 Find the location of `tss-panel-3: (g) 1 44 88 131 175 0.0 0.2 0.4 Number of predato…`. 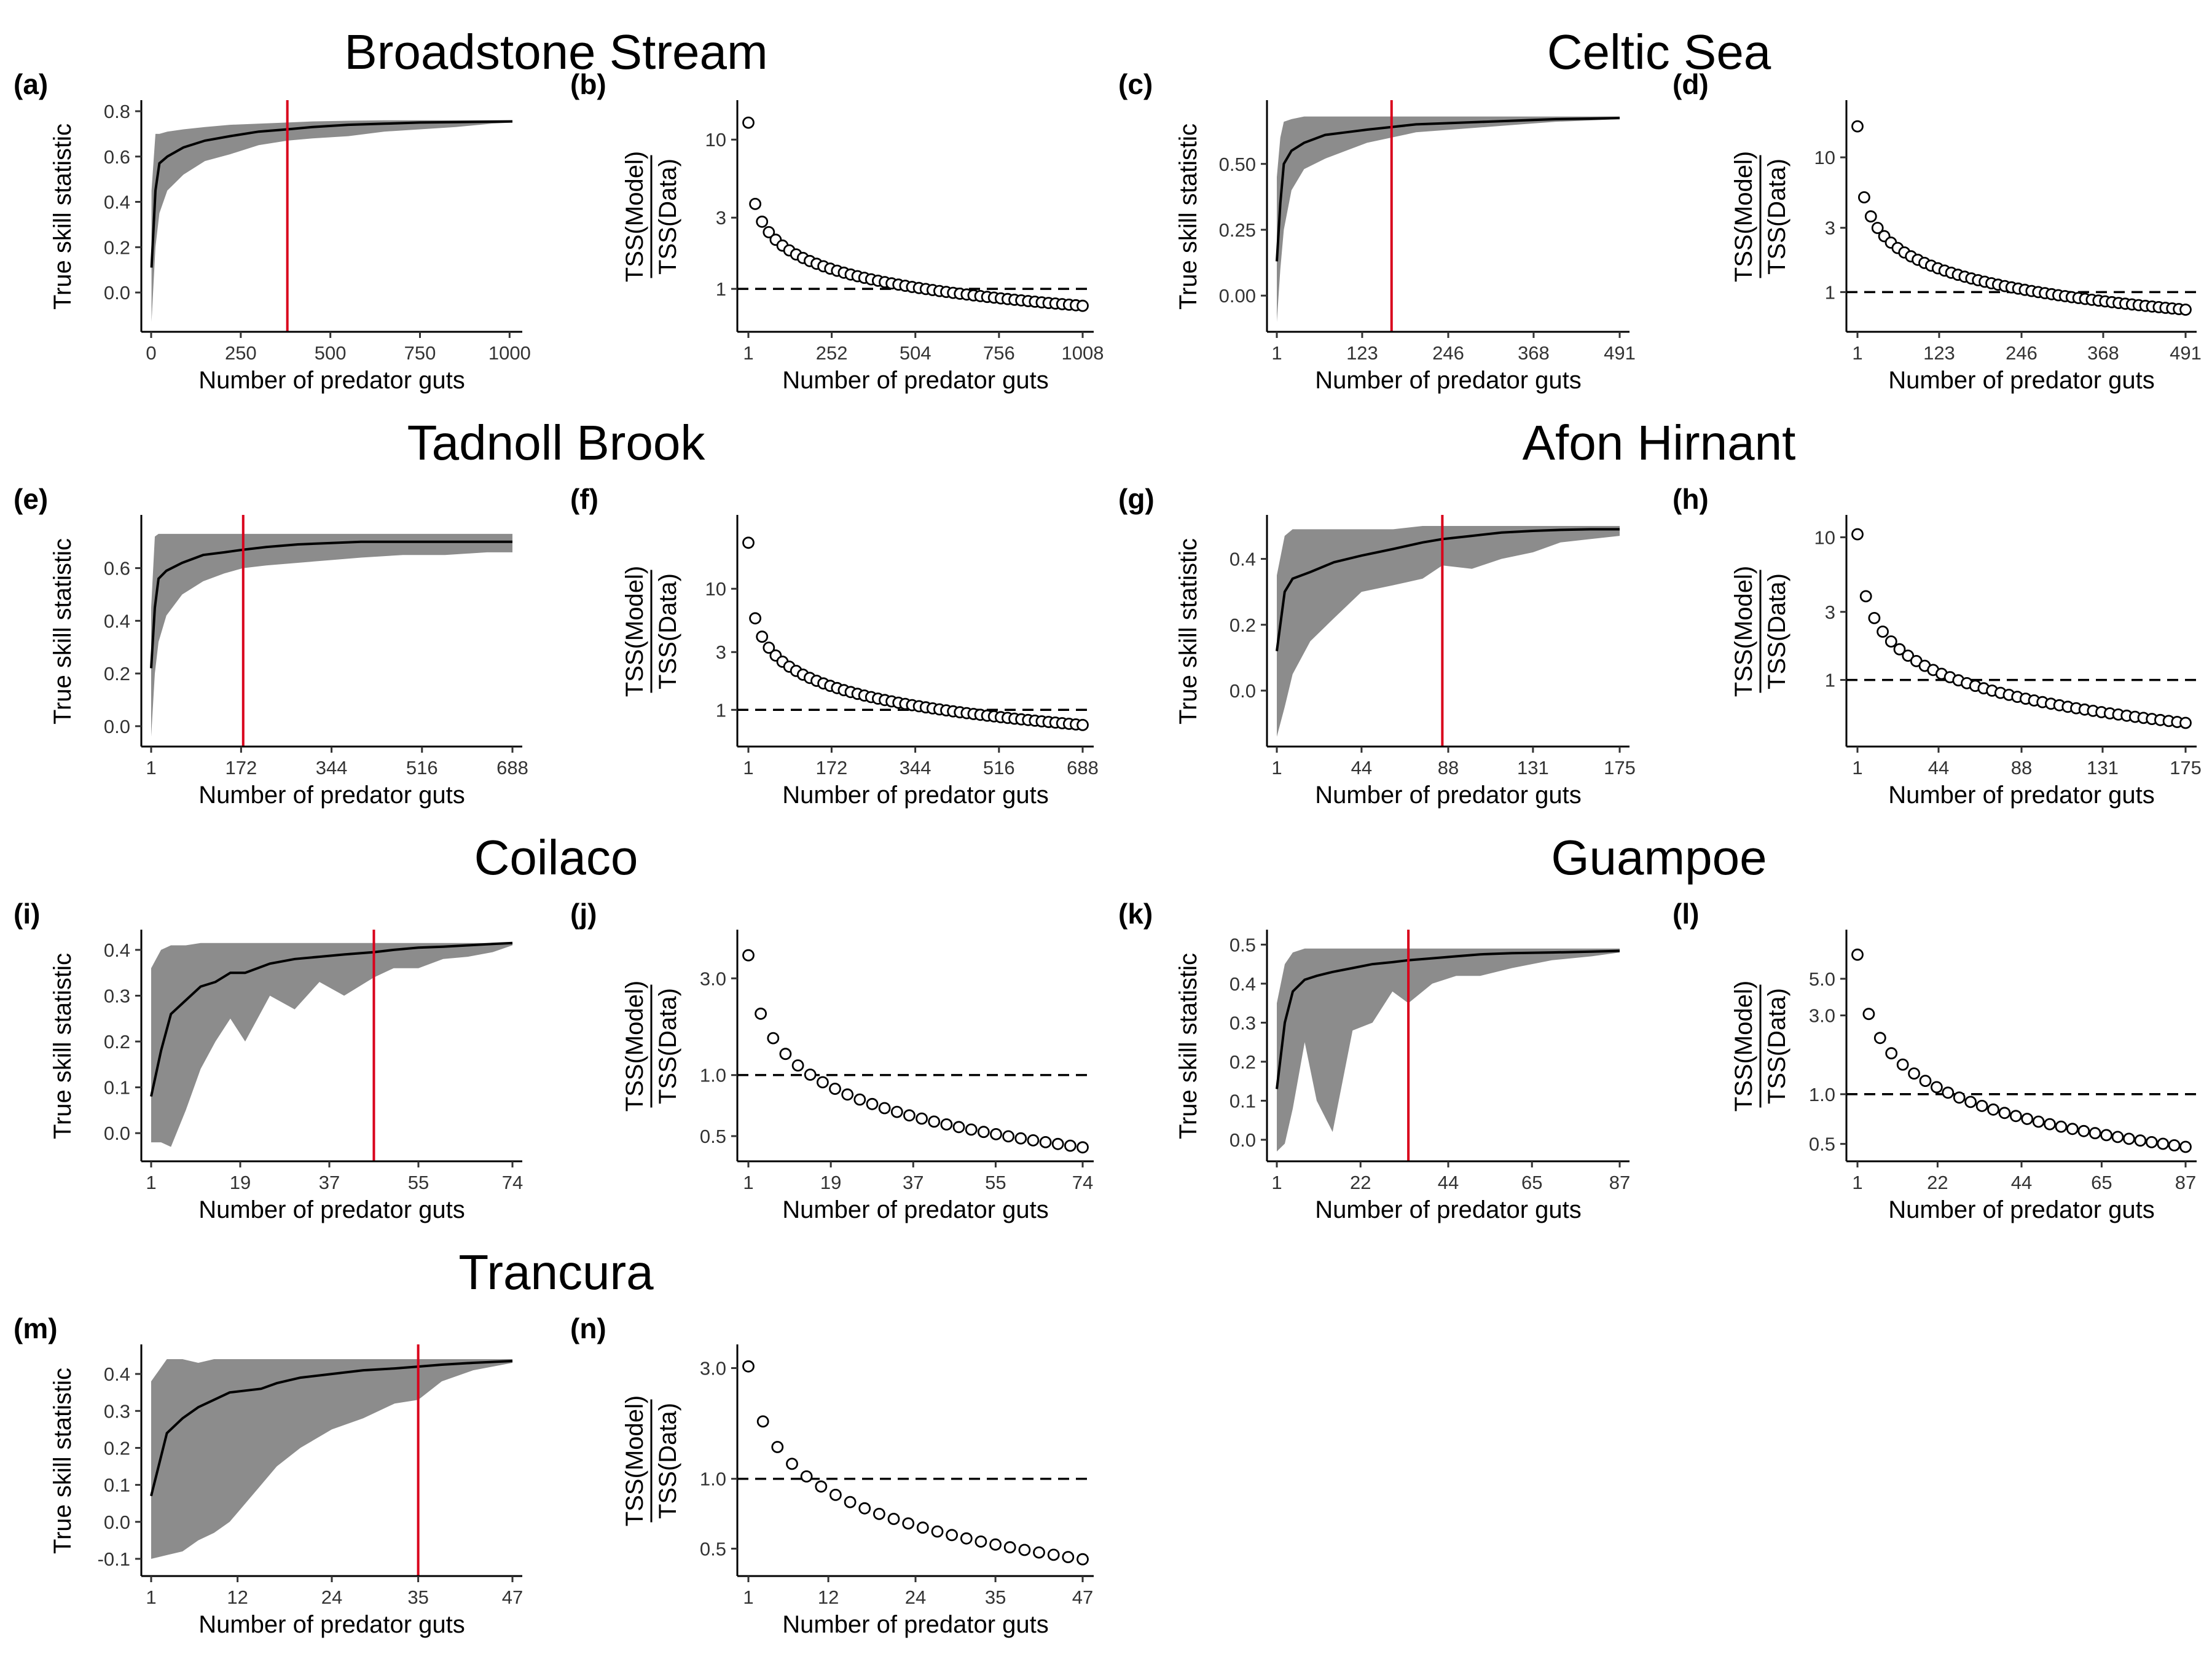

tss-panel-3: (g) 1 44 88 131 175 0.0 0.2 0.4 Number of predato… is located at coordinates (1377, 646).